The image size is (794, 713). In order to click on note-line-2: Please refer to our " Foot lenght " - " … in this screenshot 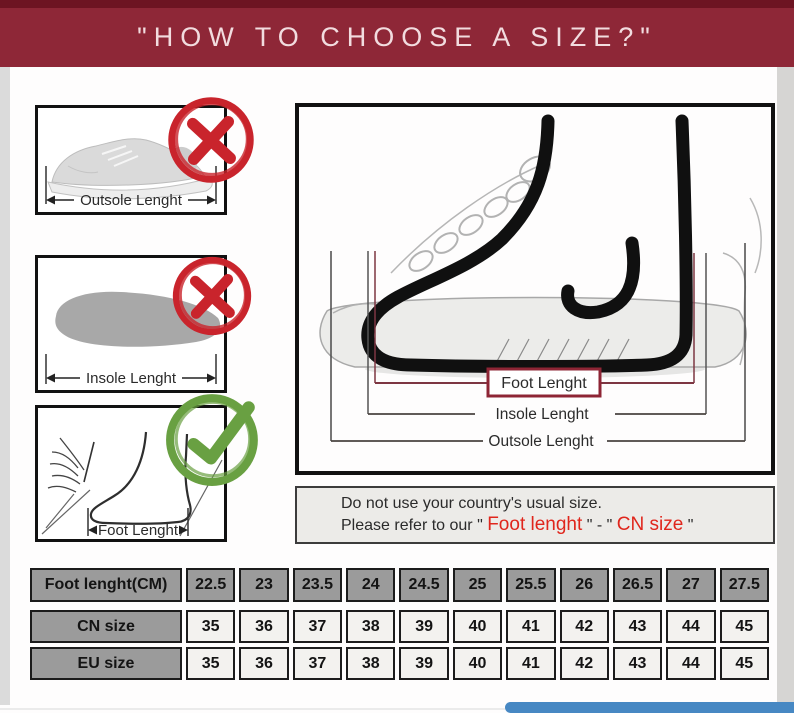, I will do `click(557, 525)`.